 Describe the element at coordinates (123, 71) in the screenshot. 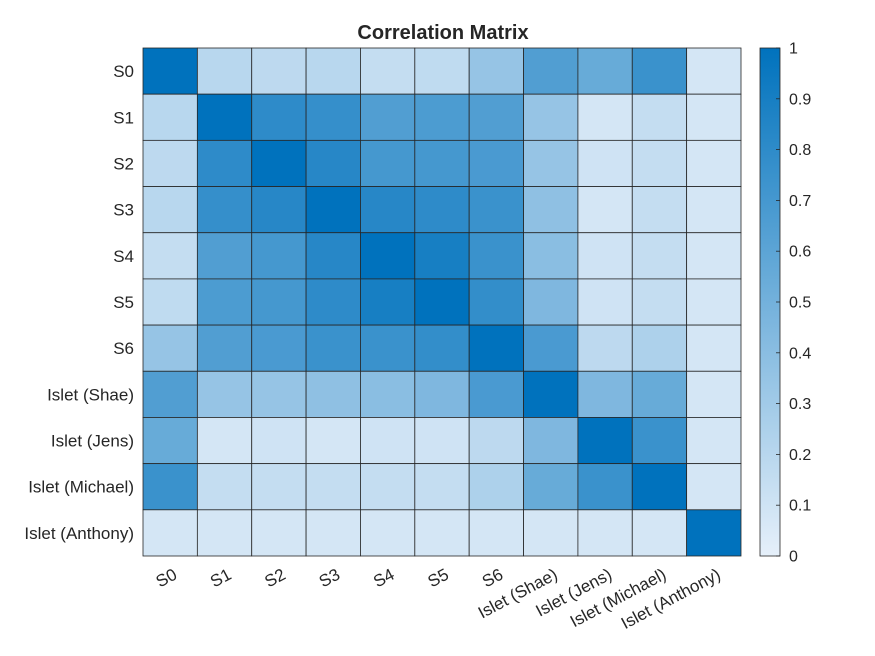

I see `row-label: S0` at that location.